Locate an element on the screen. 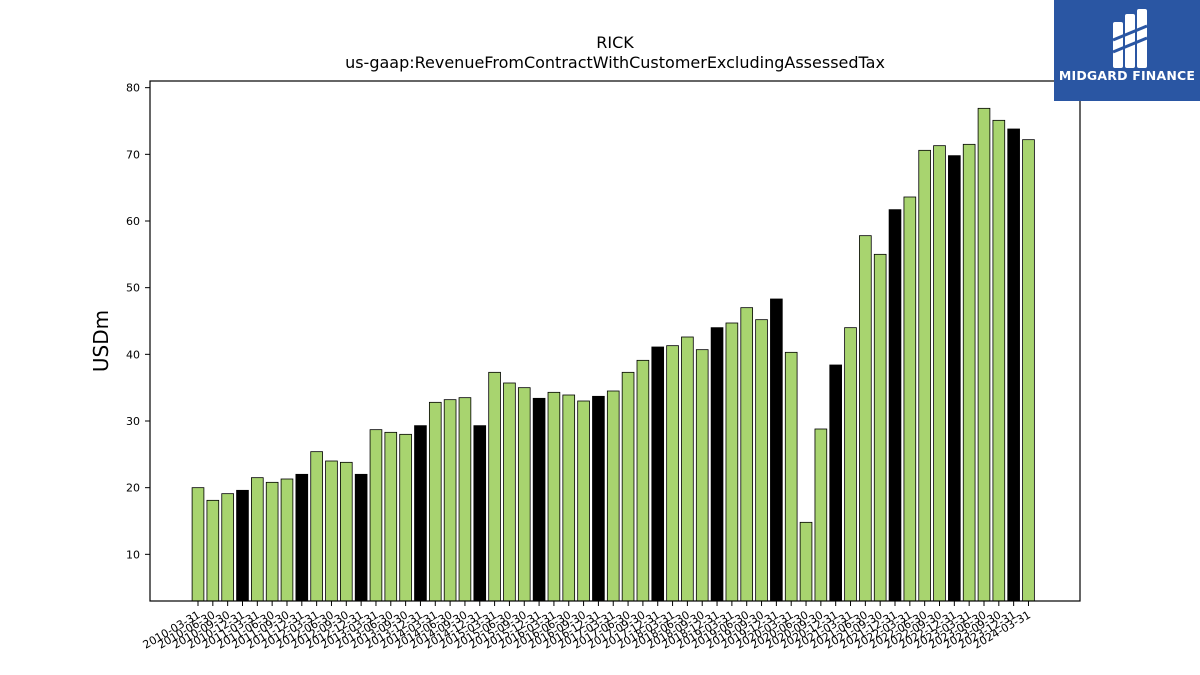  y-tick-label: 20 is located at coordinates (133, 488).